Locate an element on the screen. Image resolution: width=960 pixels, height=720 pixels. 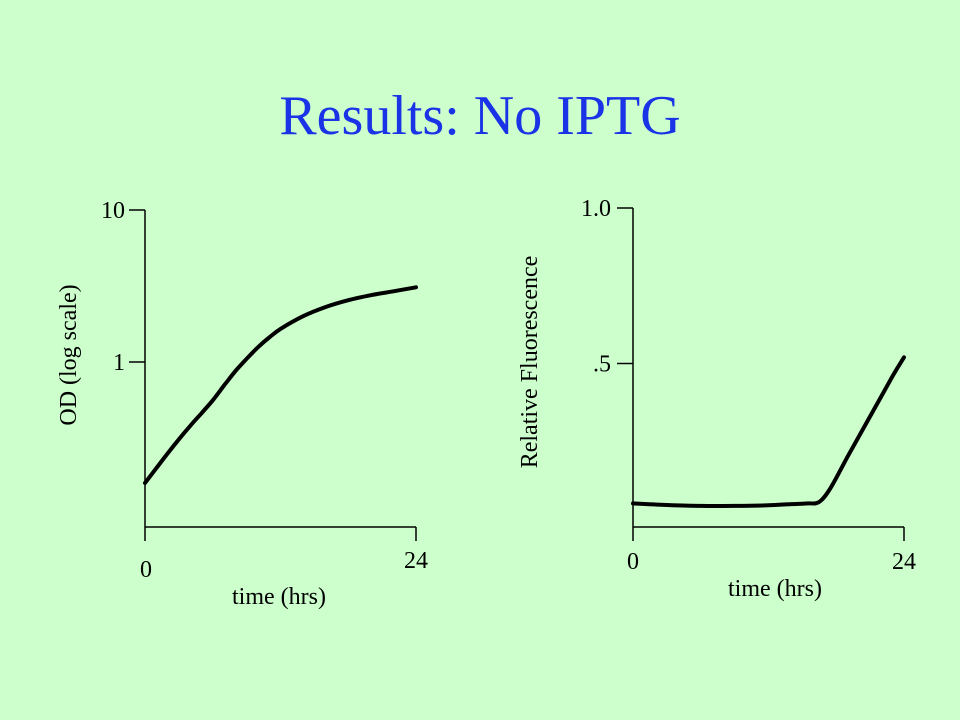
fl-series-line is located at coordinates (768, 432).